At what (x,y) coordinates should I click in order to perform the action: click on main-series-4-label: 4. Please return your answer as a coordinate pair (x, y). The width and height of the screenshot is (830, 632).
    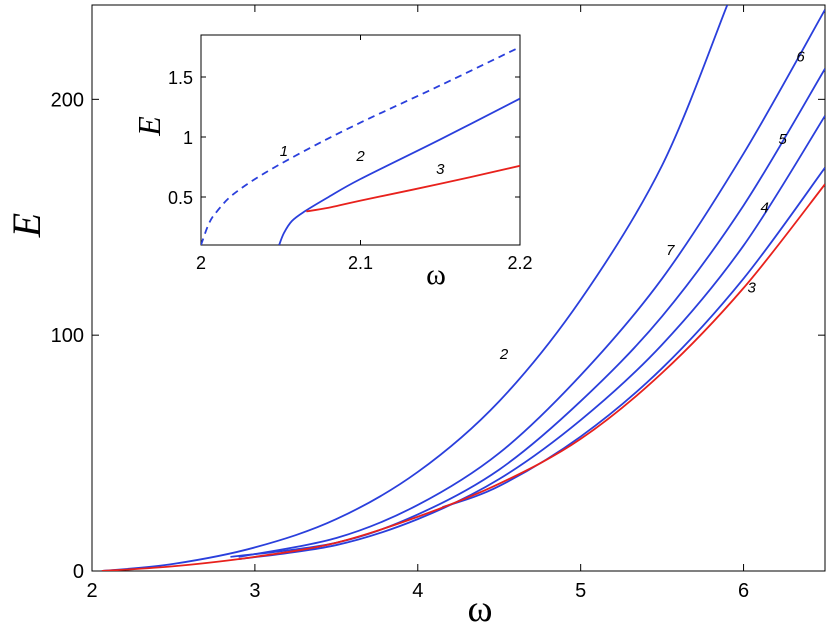
    Looking at the image, I should click on (765, 208).